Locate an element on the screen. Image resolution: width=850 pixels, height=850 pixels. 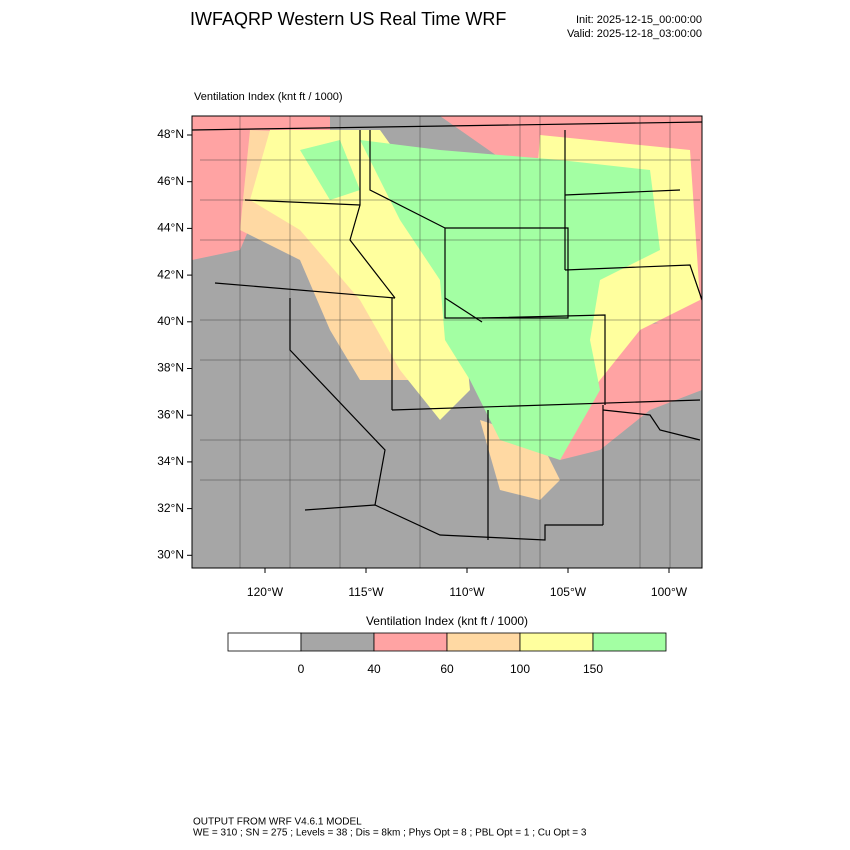
colorbar-label: 150 is located at coordinates (593, 669).